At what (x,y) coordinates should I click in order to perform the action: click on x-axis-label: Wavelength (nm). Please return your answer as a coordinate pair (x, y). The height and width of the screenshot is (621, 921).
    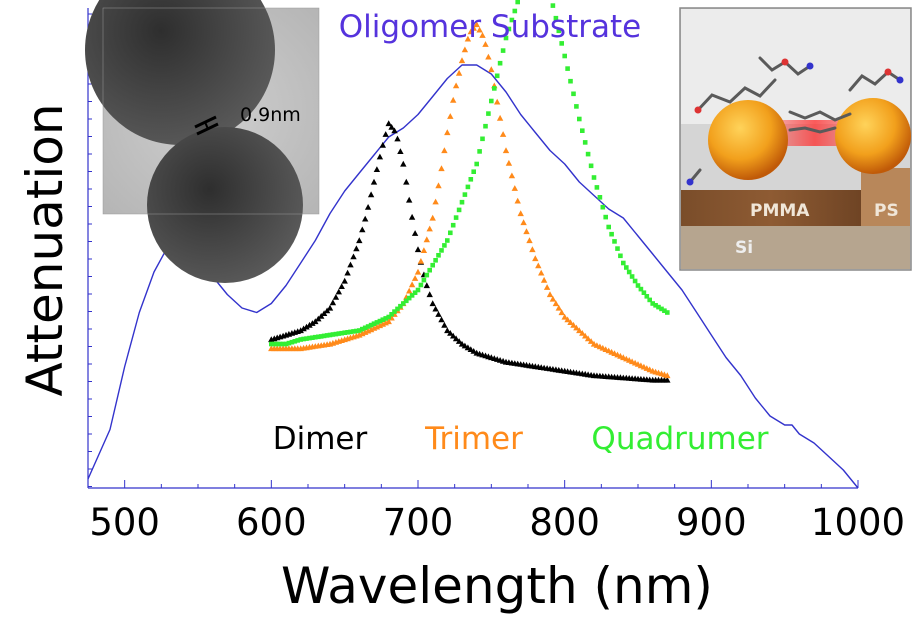
    Looking at the image, I should click on (497, 586).